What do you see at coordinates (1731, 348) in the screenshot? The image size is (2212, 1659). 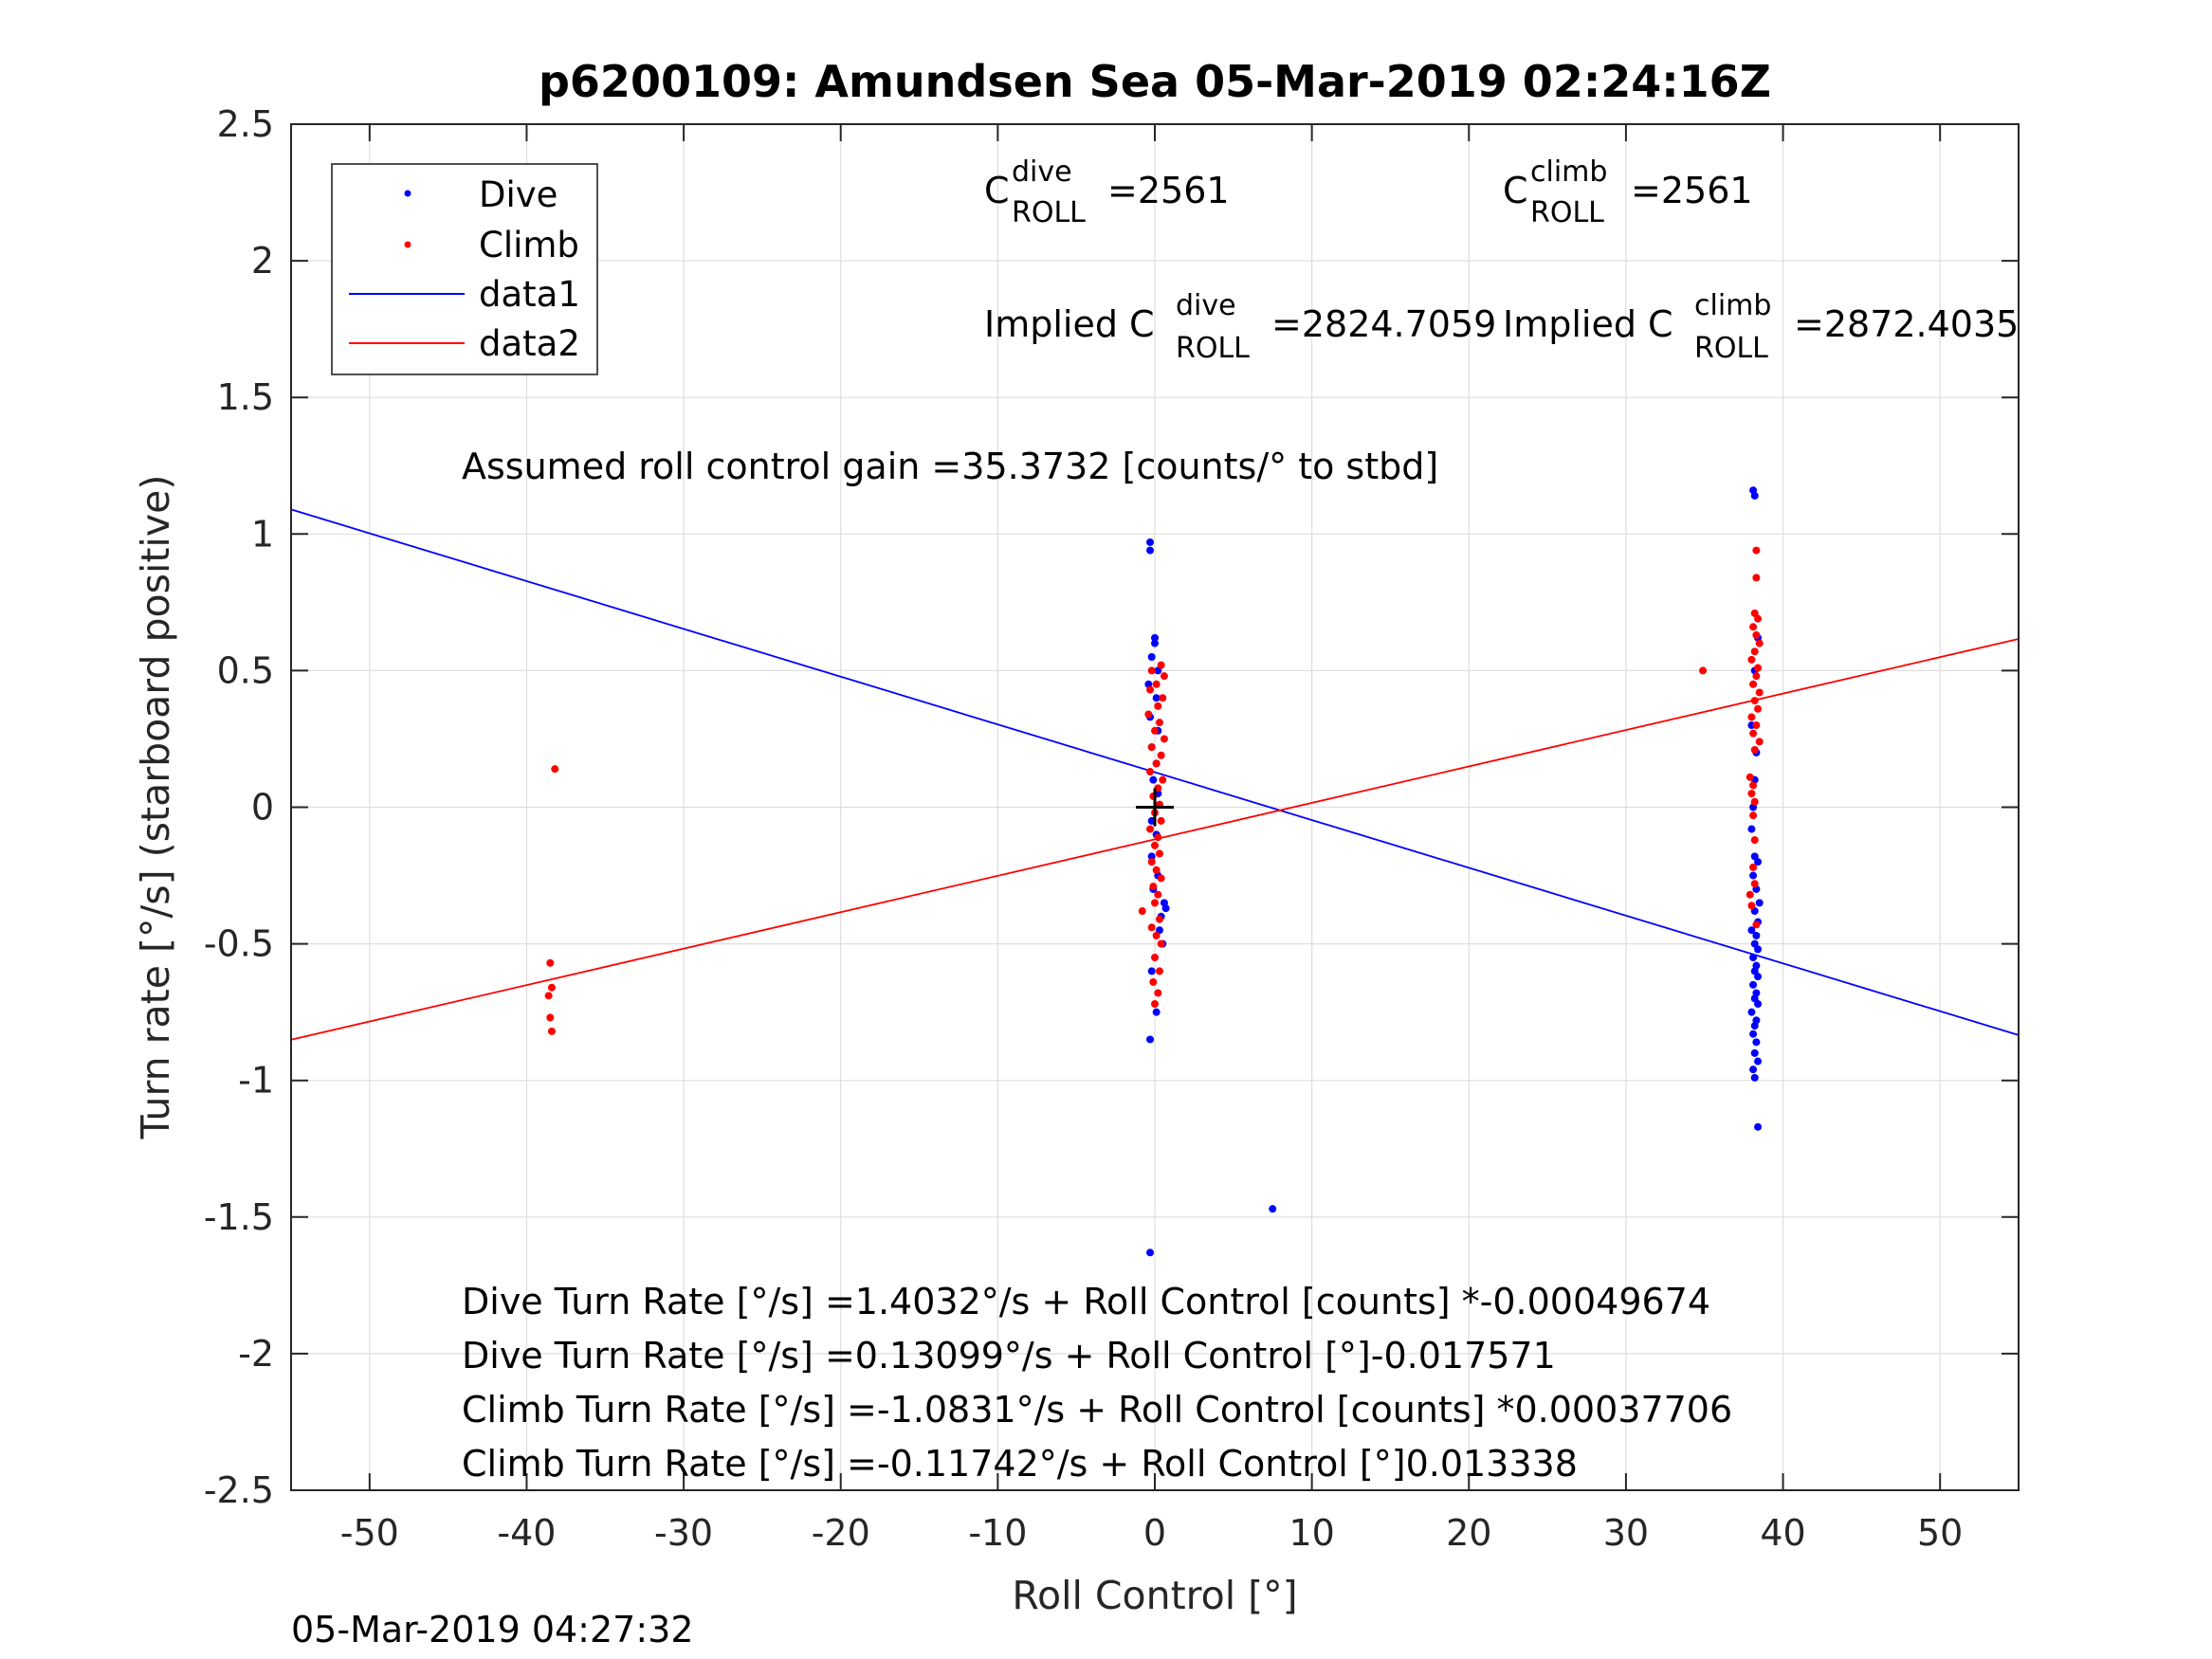 I see `implied-climb-sub: ROLL` at bounding box center [1731, 348].